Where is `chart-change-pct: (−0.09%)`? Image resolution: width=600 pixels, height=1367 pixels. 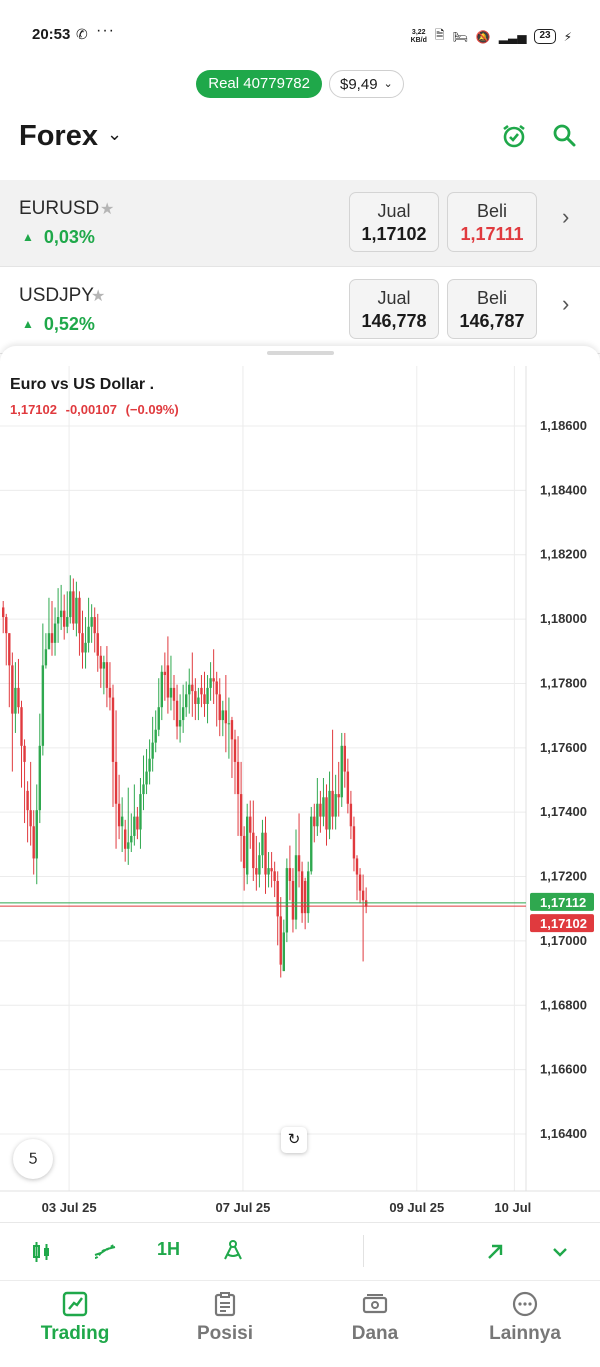
chart-change-pct: (−0.09%) is located at coordinates (152, 409).